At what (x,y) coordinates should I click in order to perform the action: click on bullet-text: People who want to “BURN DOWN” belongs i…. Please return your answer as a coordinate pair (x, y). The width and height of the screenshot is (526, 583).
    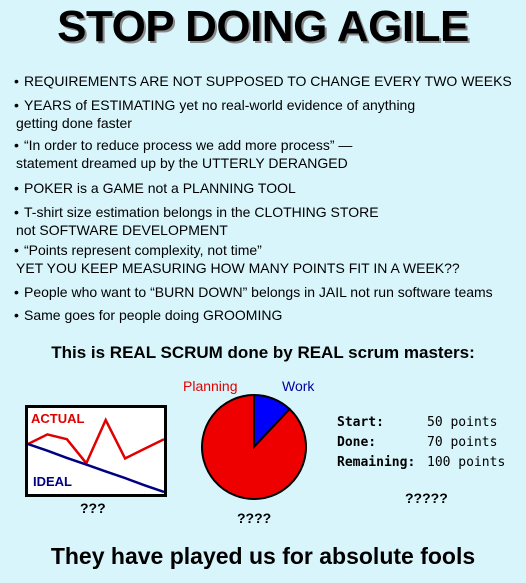
    Looking at the image, I should click on (258, 292).